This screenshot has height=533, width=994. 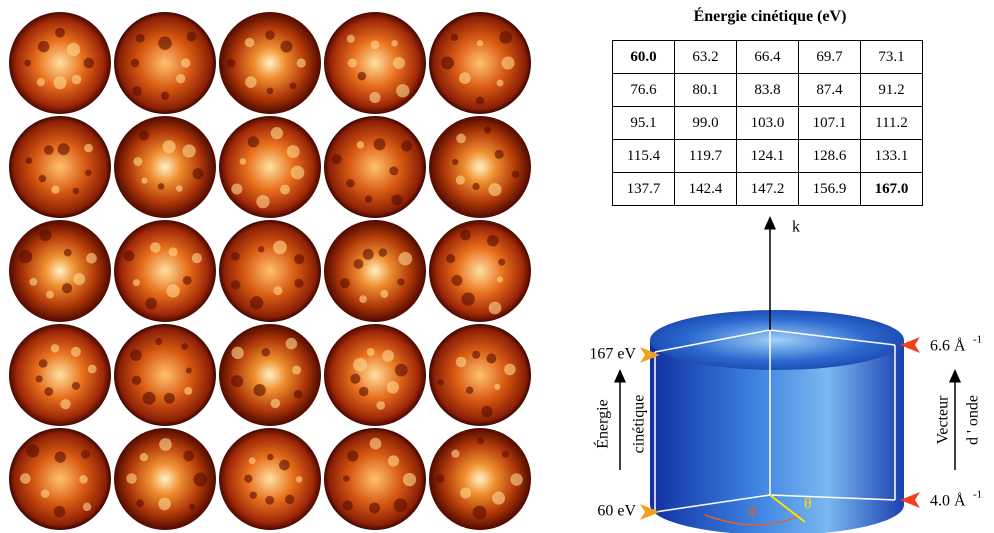 What do you see at coordinates (767, 57) in the screenshot?
I see `table-row: 60.0 63.2 66.4 69.7 73.1` at bounding box center [767, 57].